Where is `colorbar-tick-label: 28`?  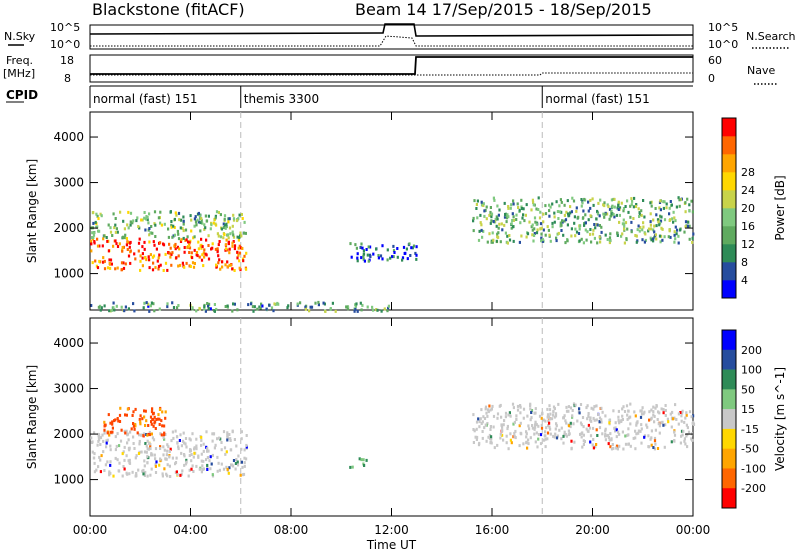
colorbar-tick-label: 28 is located at coordinates (748, 172).